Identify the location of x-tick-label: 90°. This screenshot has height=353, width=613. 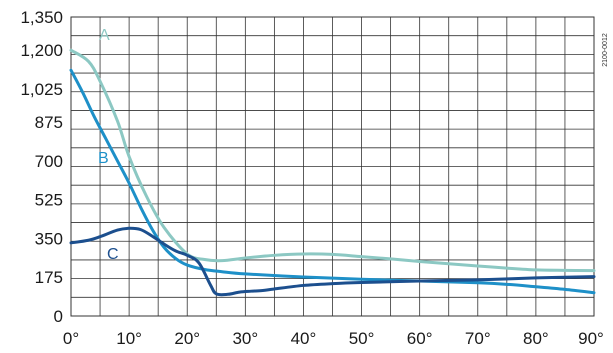
(591, 338).